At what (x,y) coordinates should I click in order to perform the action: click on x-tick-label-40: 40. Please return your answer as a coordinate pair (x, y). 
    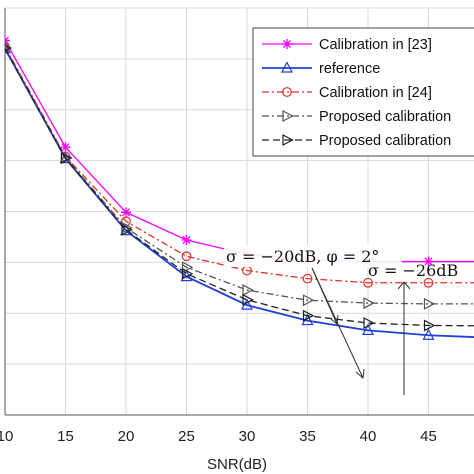
    Looking at the image, I should click on (368, 436).